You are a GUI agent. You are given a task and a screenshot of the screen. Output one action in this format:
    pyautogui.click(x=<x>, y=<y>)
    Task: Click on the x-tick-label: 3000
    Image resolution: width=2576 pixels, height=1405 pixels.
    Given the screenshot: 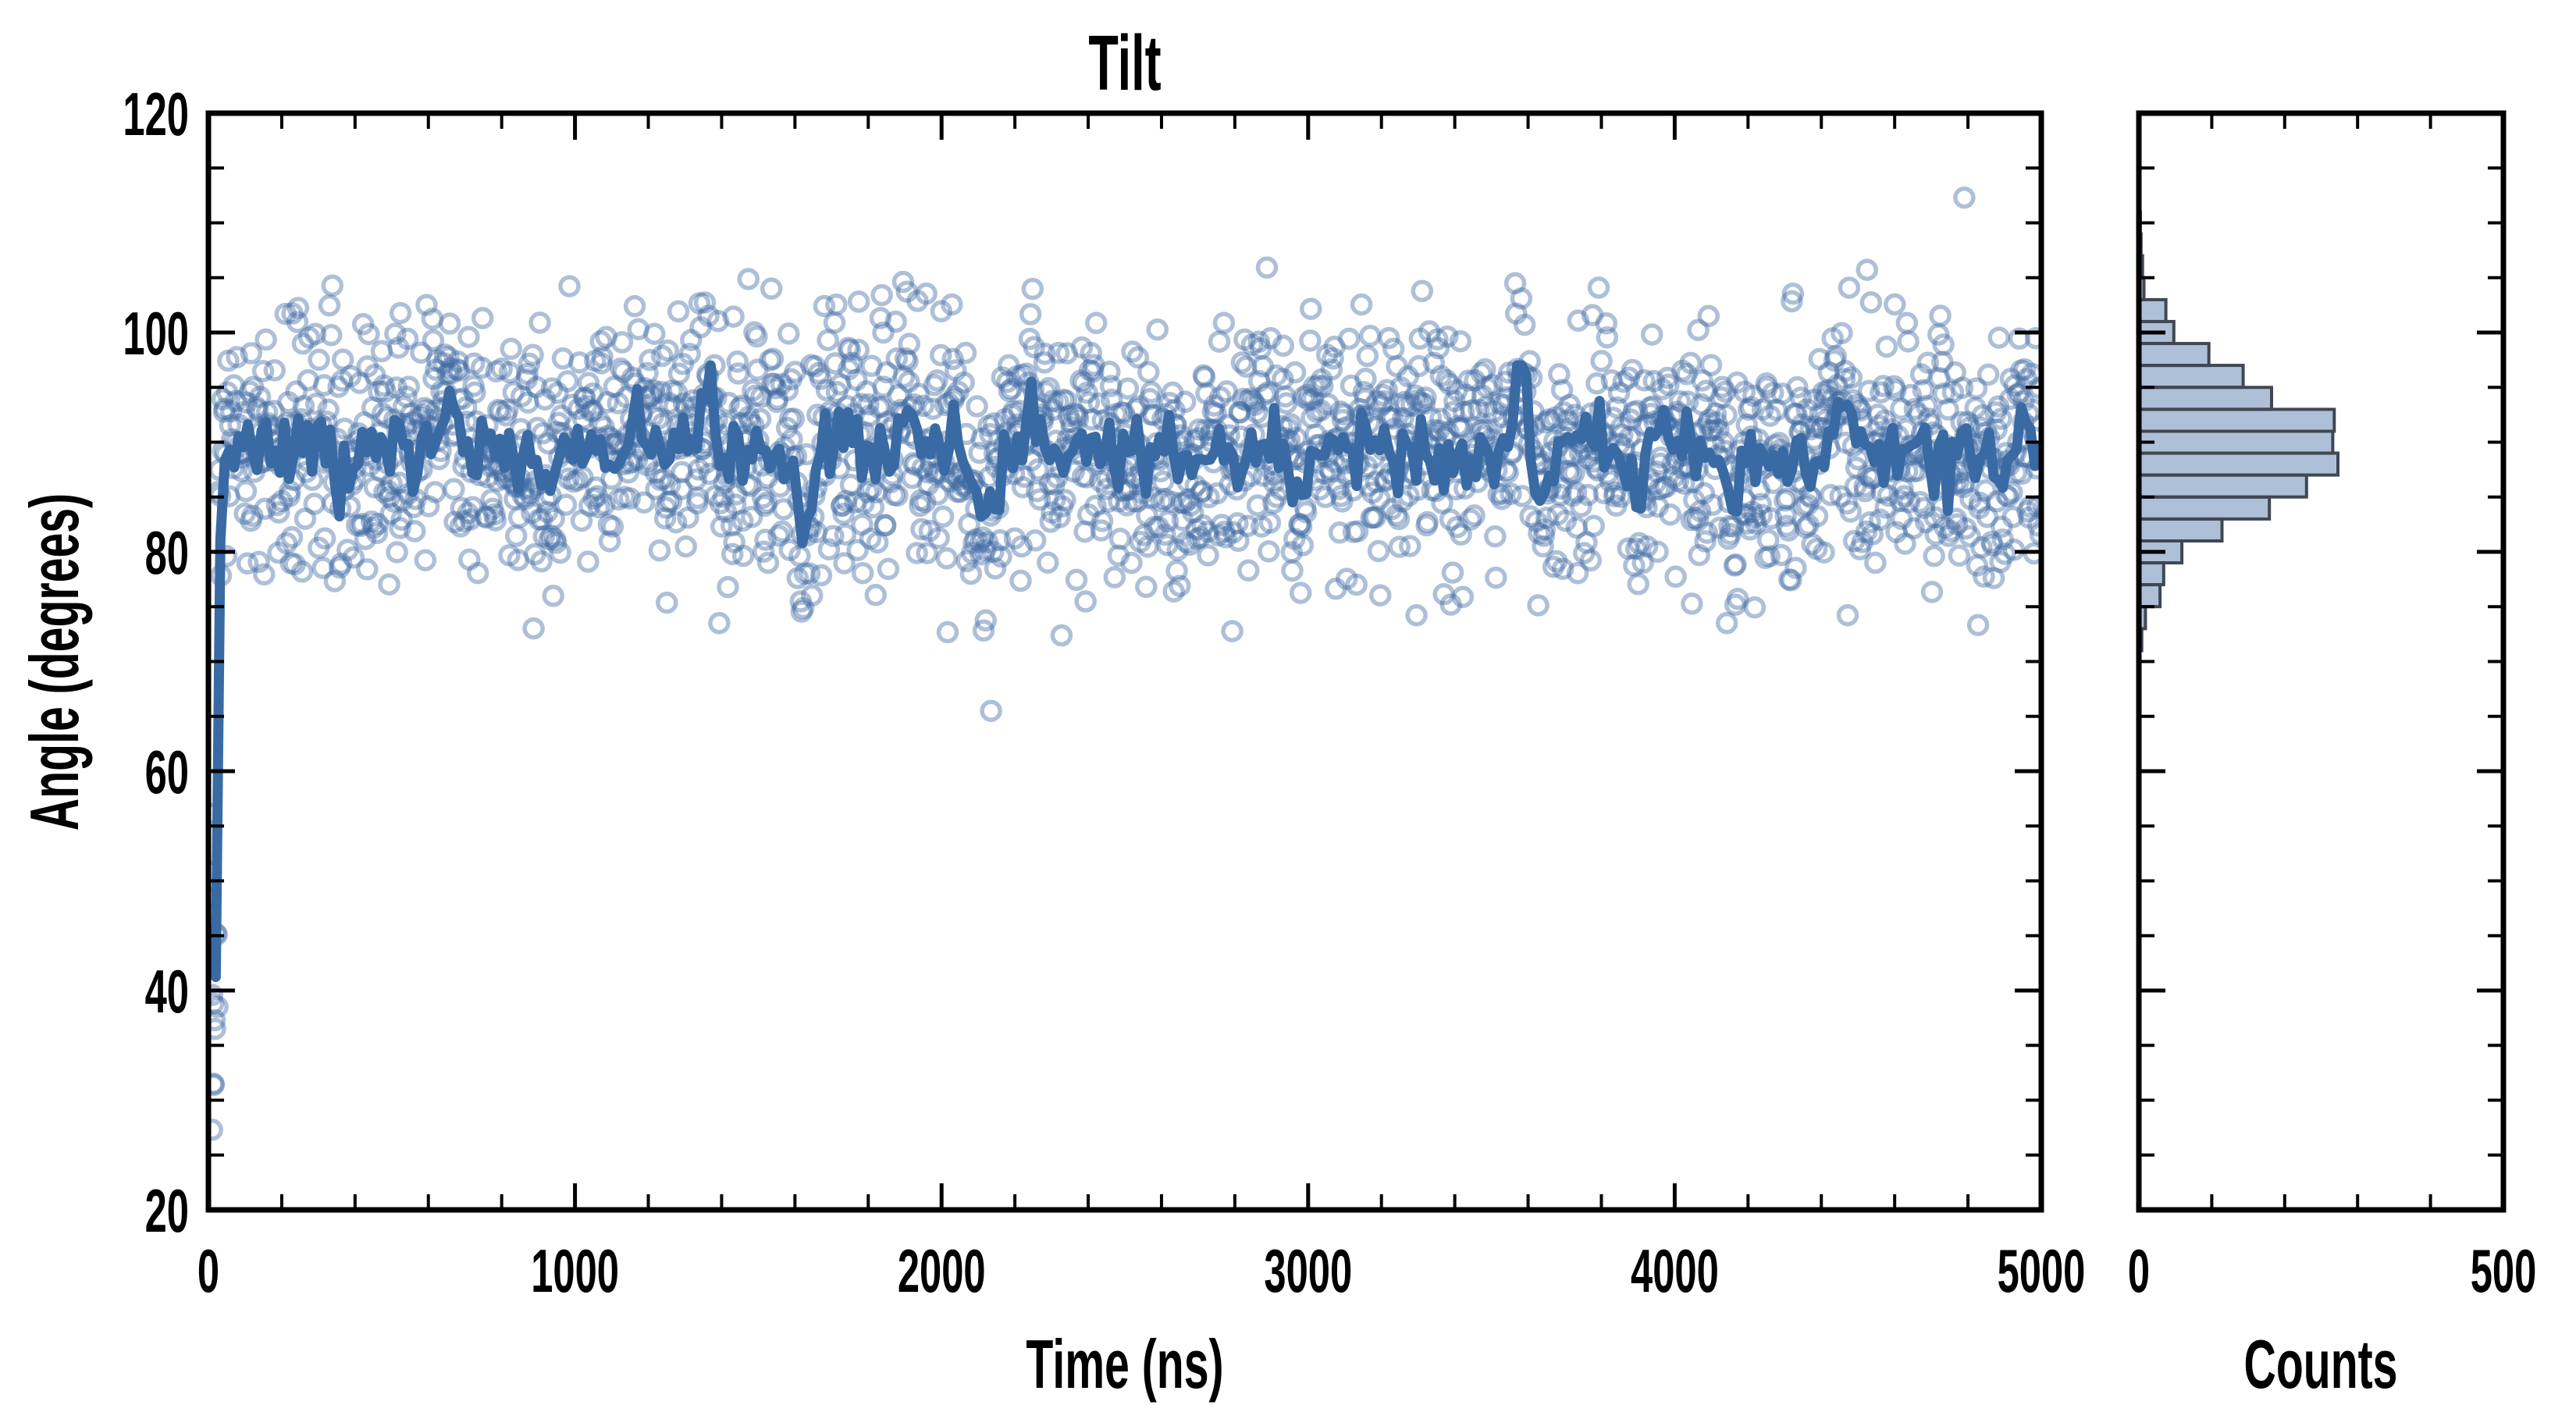 What is the action you would take?
    pyautogui.click(x=1308, y=1271)
    